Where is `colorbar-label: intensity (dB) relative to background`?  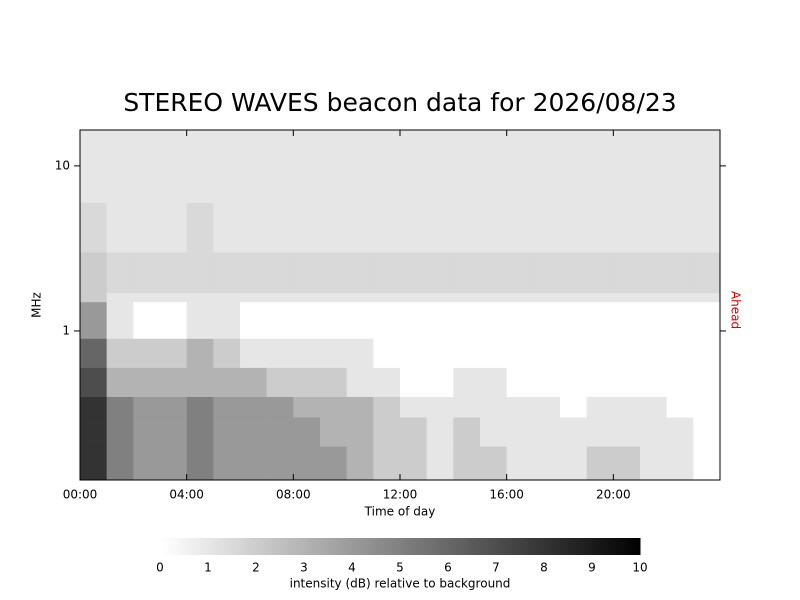
colorbar-label: intensity (dB) relative to background is located at coordinates (400, 584).